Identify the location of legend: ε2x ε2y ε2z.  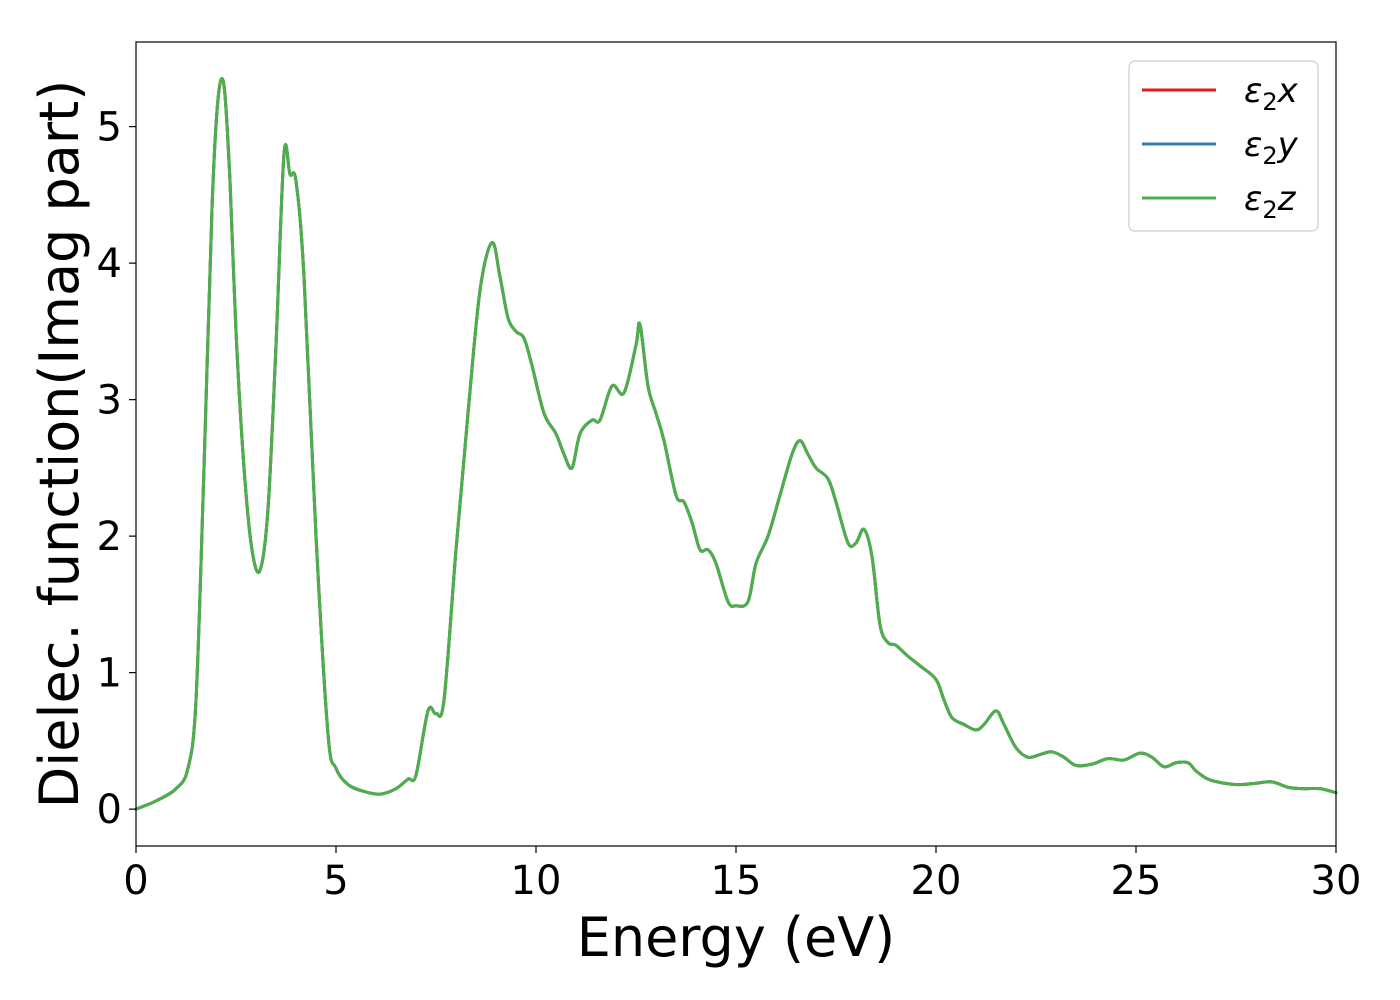
(1223, 146).